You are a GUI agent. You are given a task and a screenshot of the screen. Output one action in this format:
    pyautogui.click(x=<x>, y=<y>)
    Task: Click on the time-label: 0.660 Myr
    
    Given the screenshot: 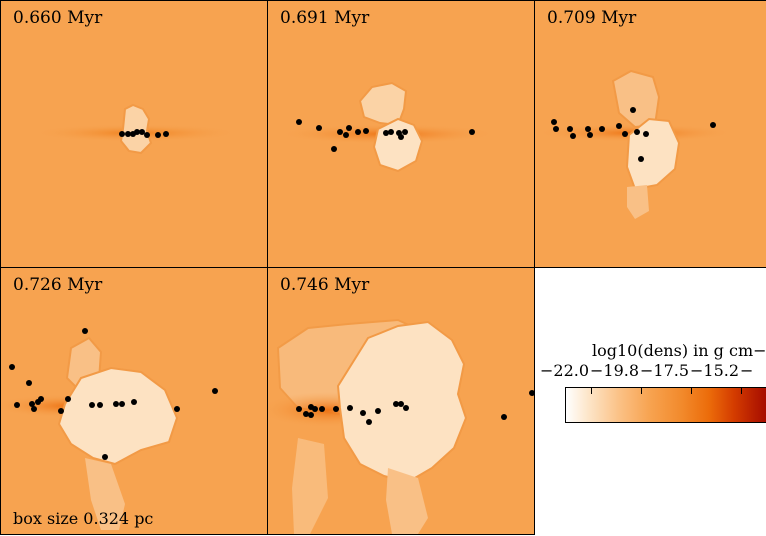 What is the action you would take?
    pyautogui.click(x=58, y=18)
    